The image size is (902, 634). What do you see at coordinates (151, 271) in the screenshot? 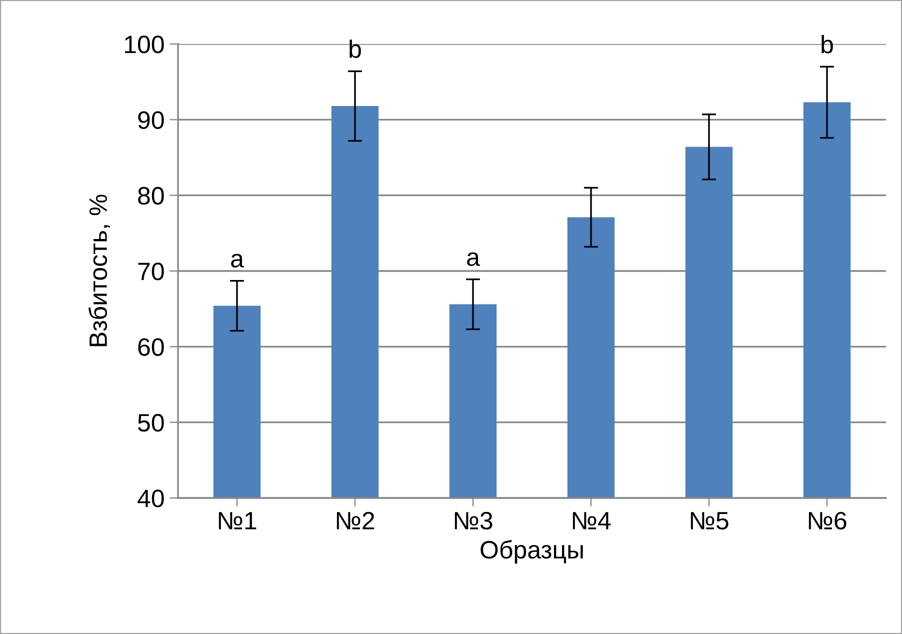
I see `y-tick-label: 70` at bounding box center [151, 271].